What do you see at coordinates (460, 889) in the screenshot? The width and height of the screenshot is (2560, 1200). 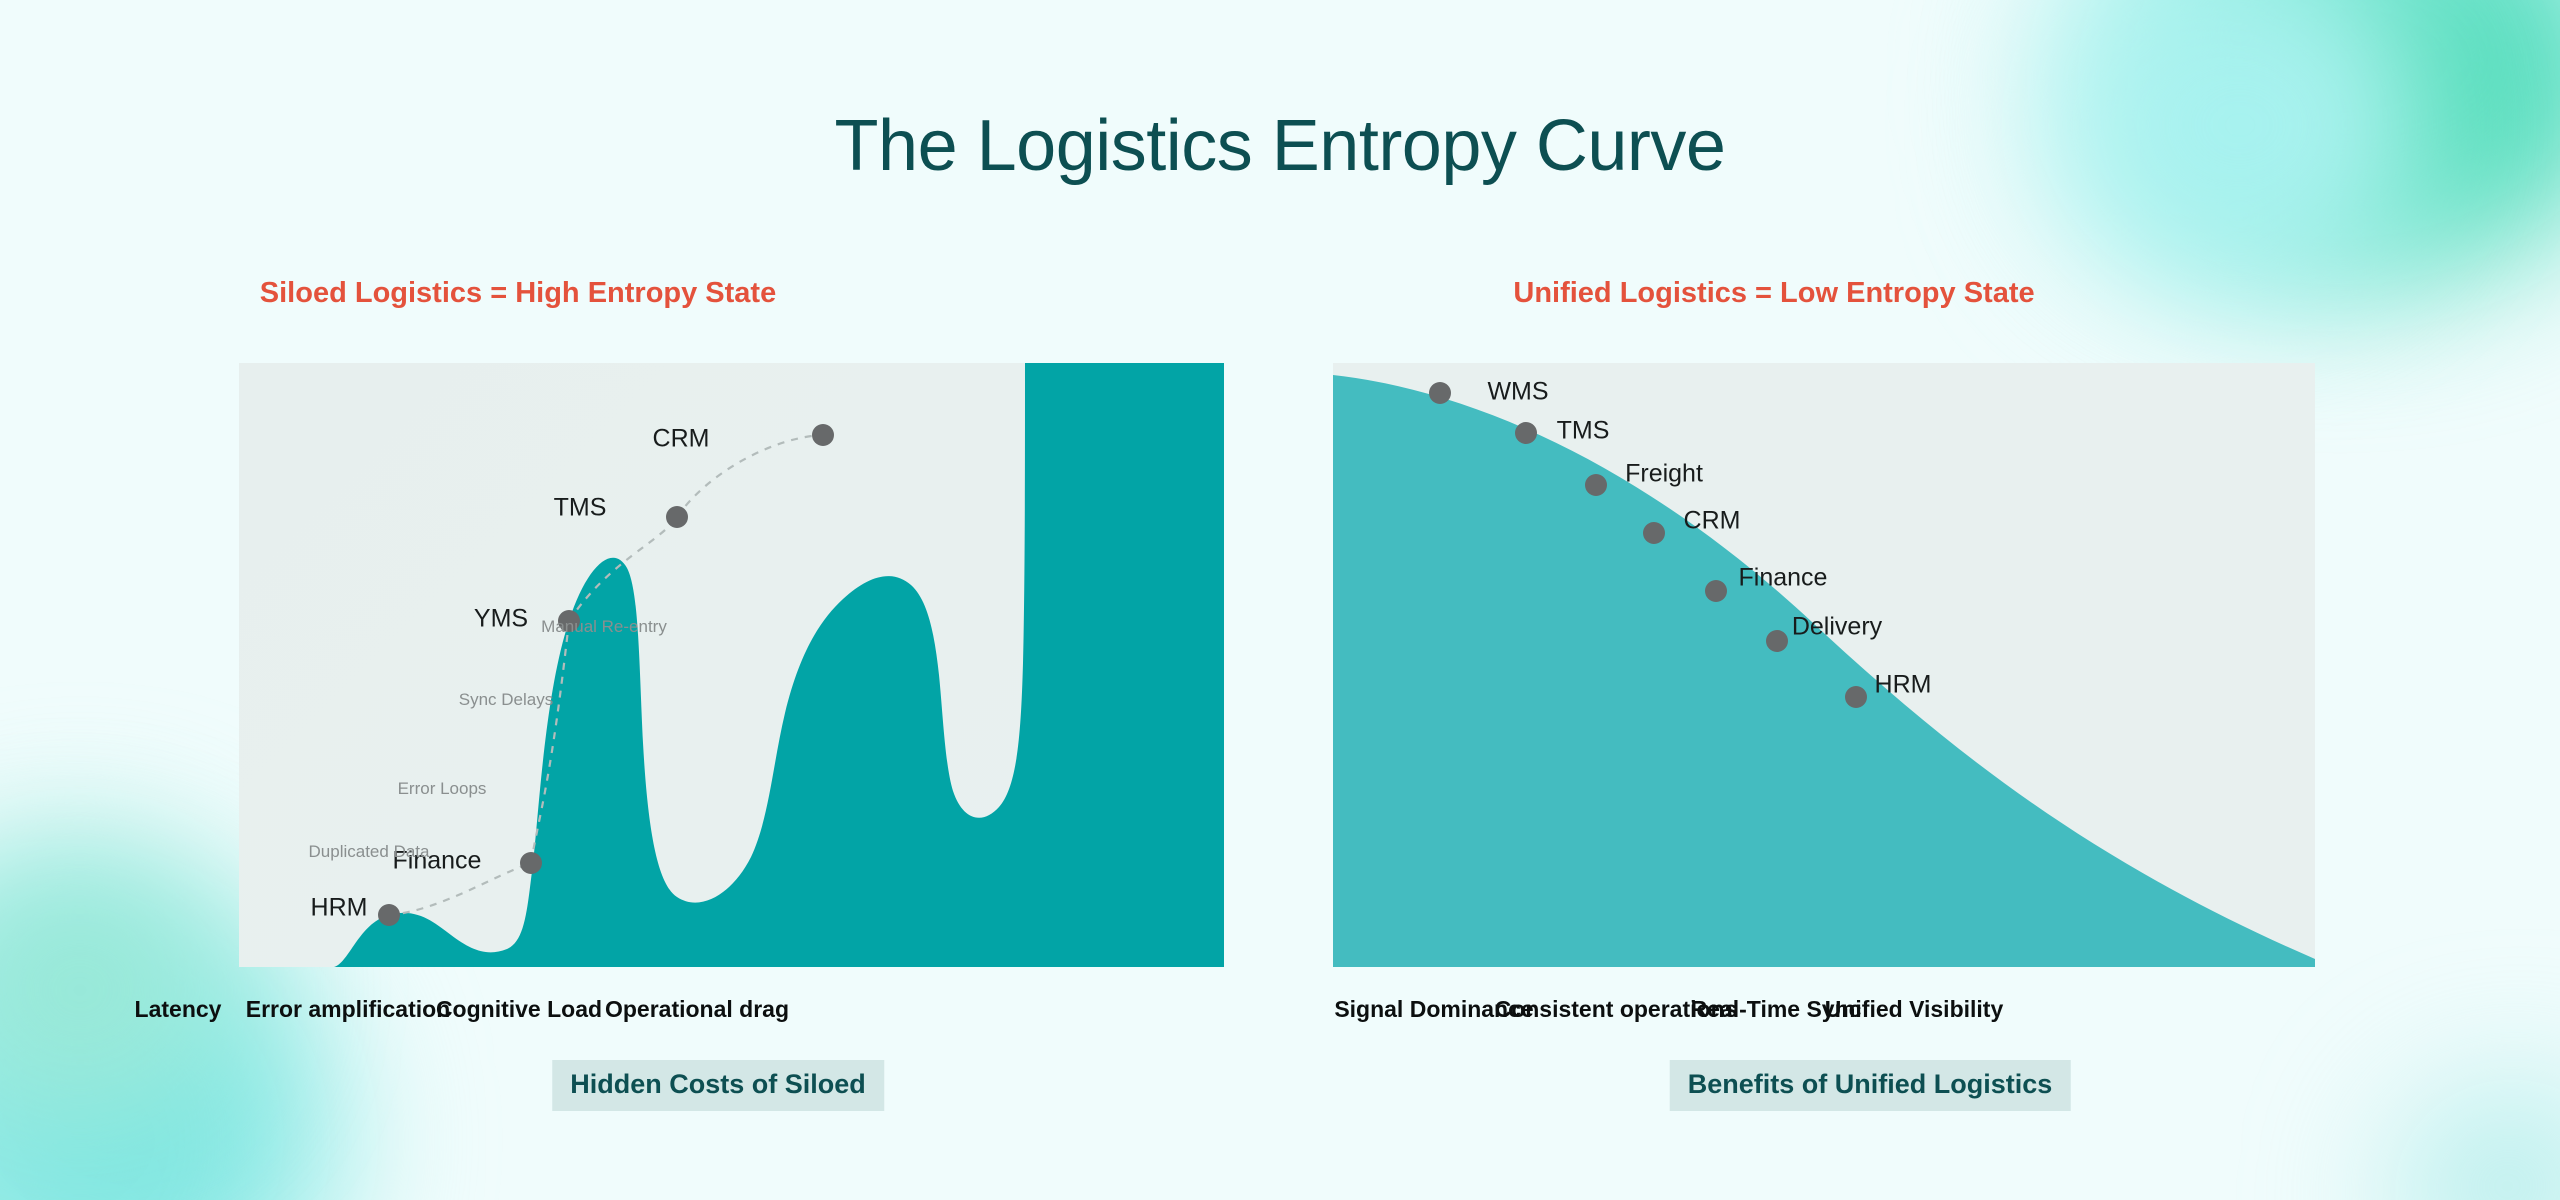 I see `arc-hrm-finance` at bounding box center [460, 889].